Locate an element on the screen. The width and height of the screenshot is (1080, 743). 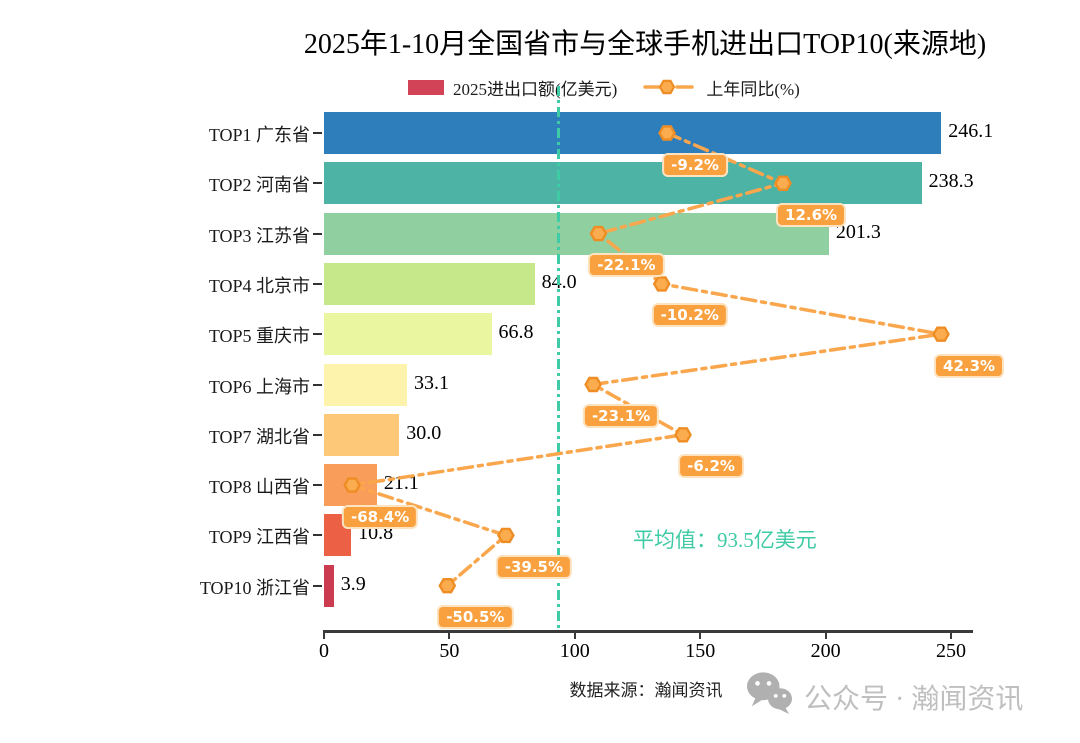
x-axis-line is located at coordinates (648, 631).